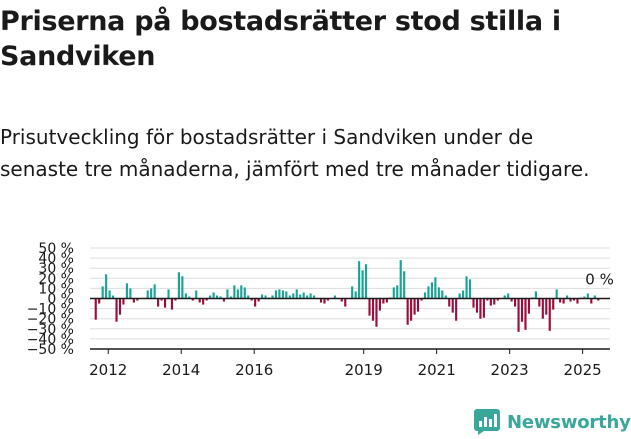  Describe the element at coordinates (50, 320) in the screenshot. I see `y-tick-label: −20 %` at that location.